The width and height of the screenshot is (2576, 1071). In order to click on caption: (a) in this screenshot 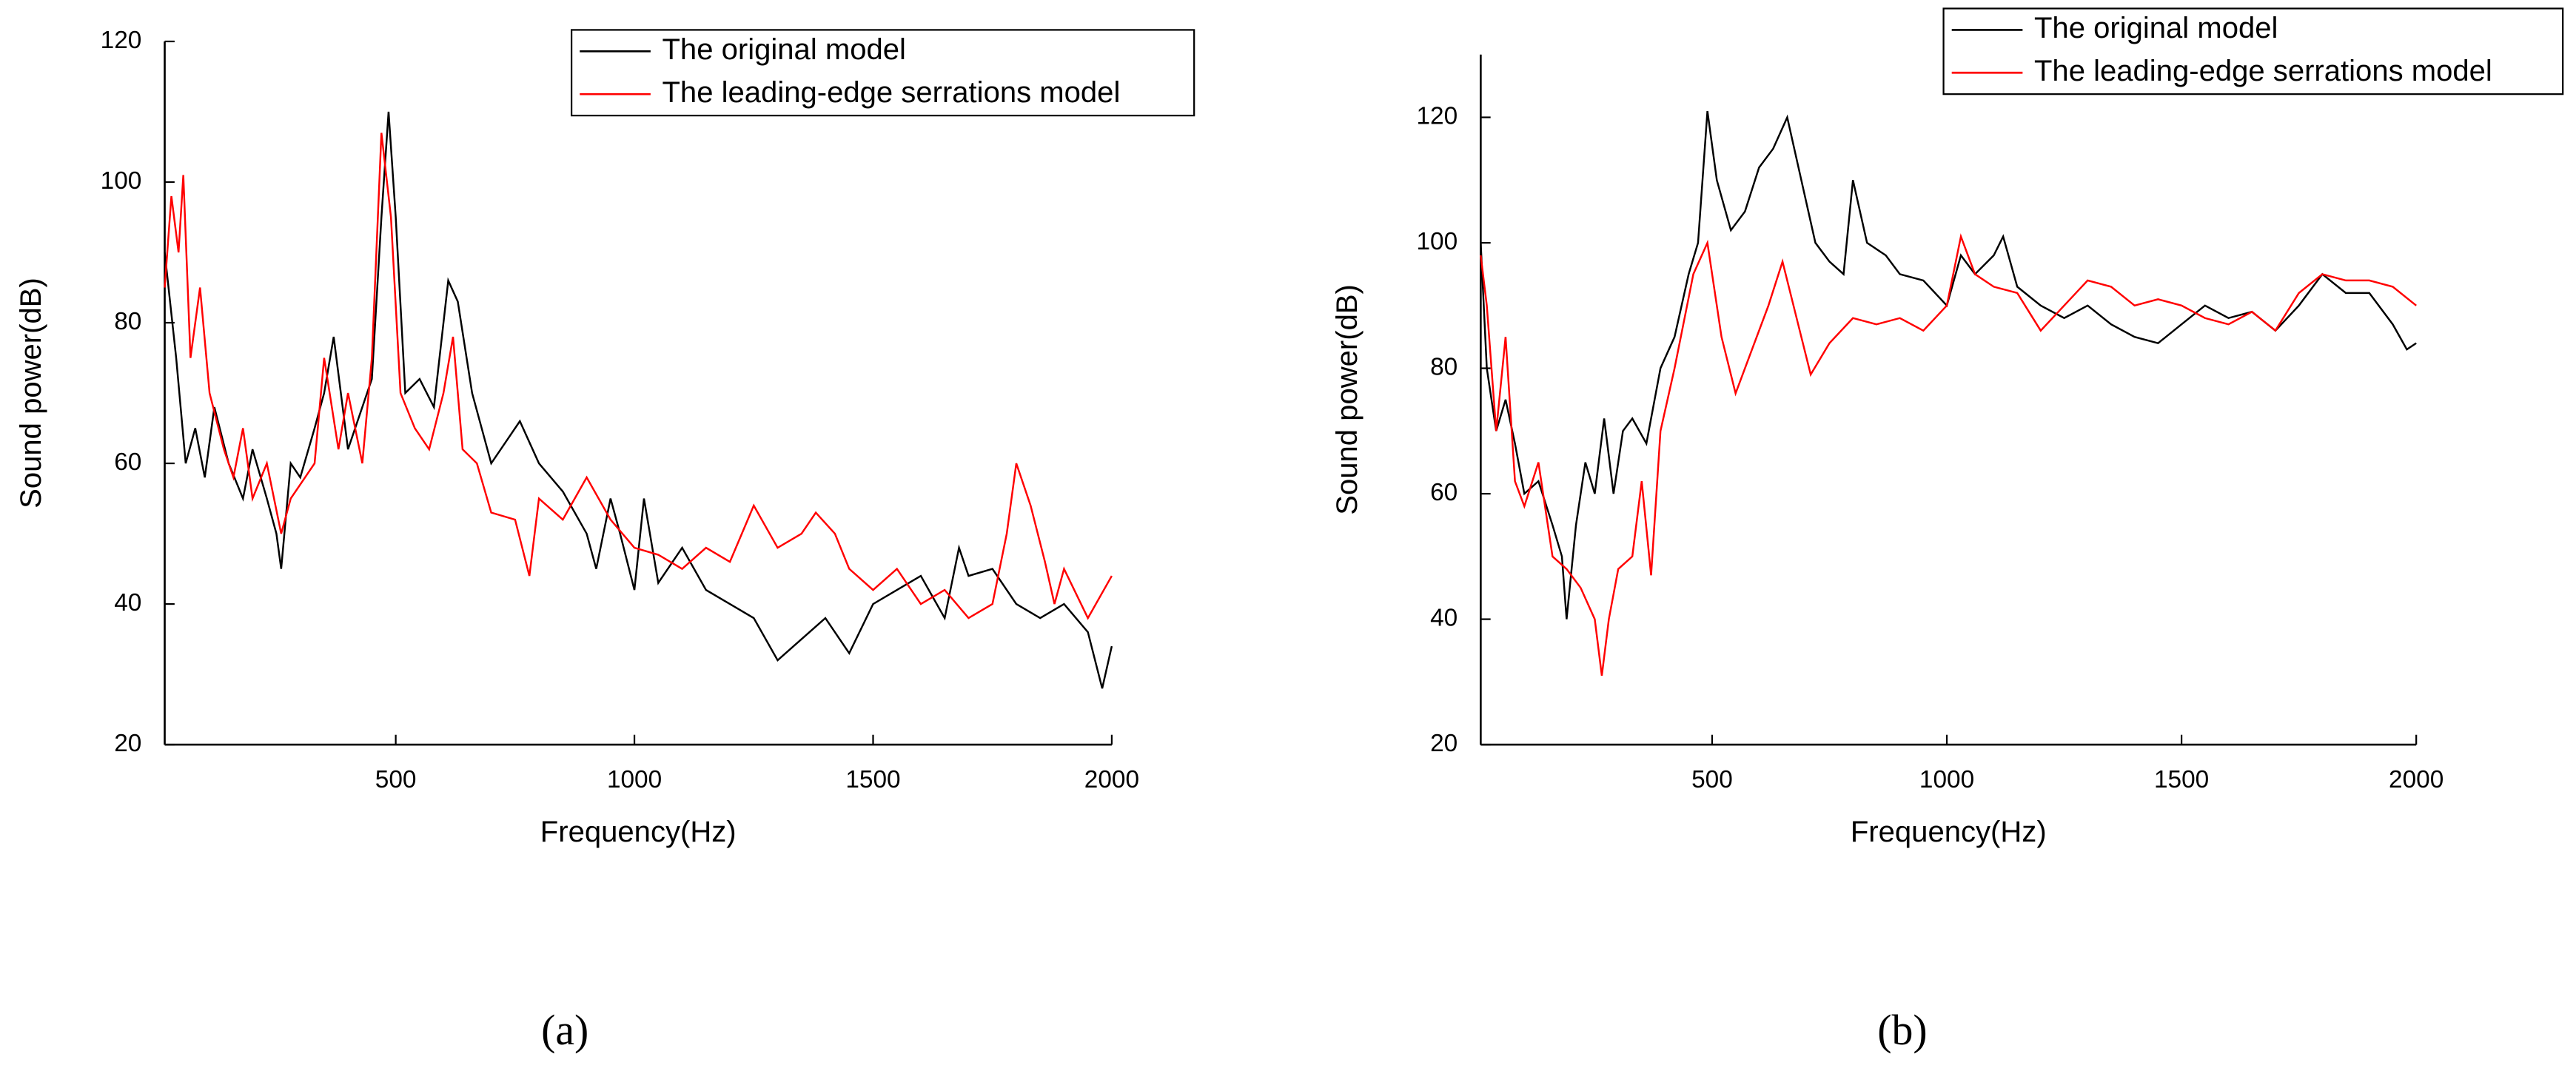, I will do `click(564, 1030)`.